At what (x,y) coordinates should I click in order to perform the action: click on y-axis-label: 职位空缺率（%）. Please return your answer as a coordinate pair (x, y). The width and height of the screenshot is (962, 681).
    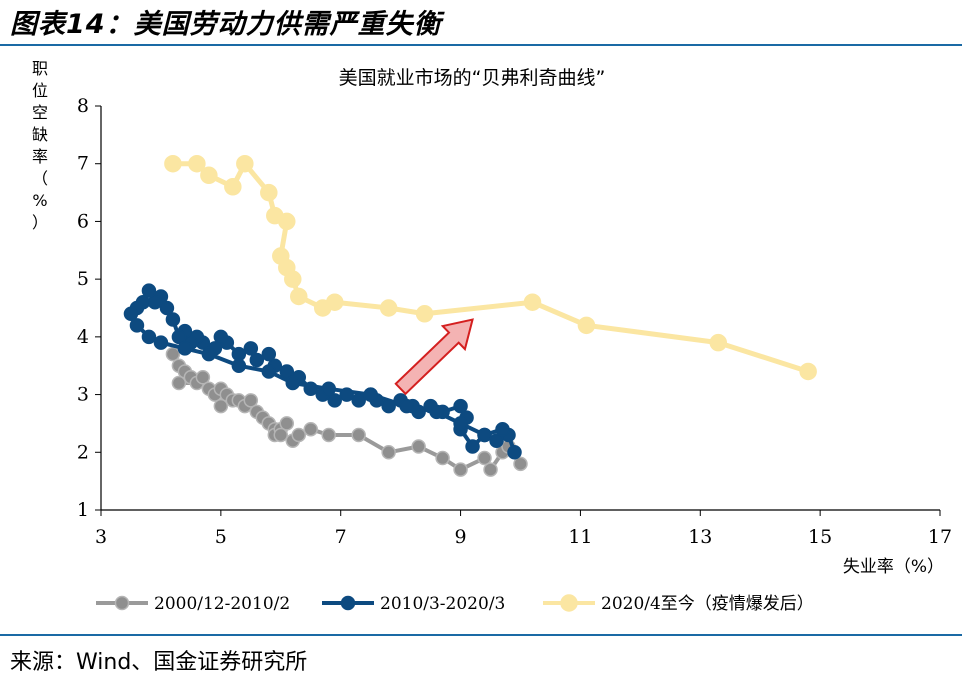
    Looking at the image, I should click on (40, 145).